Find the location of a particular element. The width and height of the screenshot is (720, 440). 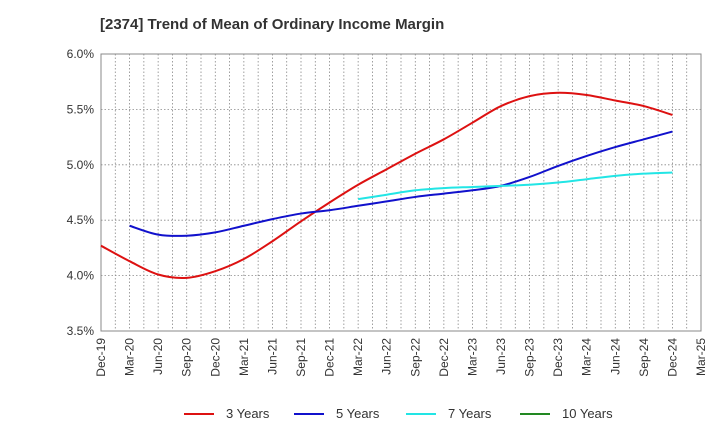

x-tick-label: Sep-20 is located at coordinates (187, 357).